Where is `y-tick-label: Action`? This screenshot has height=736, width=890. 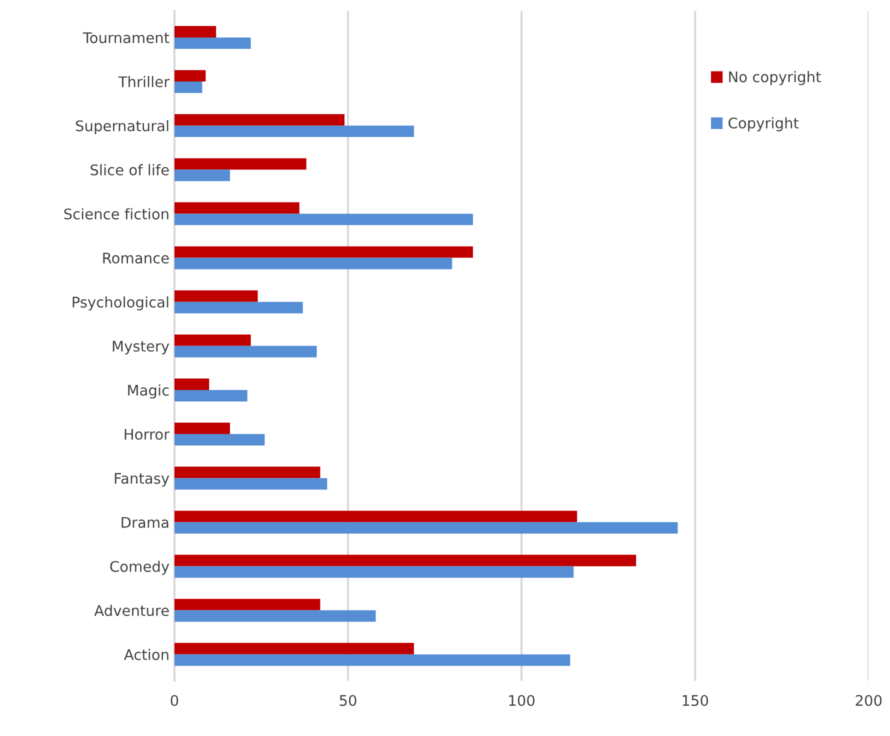 y-tick-label: Action is located at coordinates (146, 654).